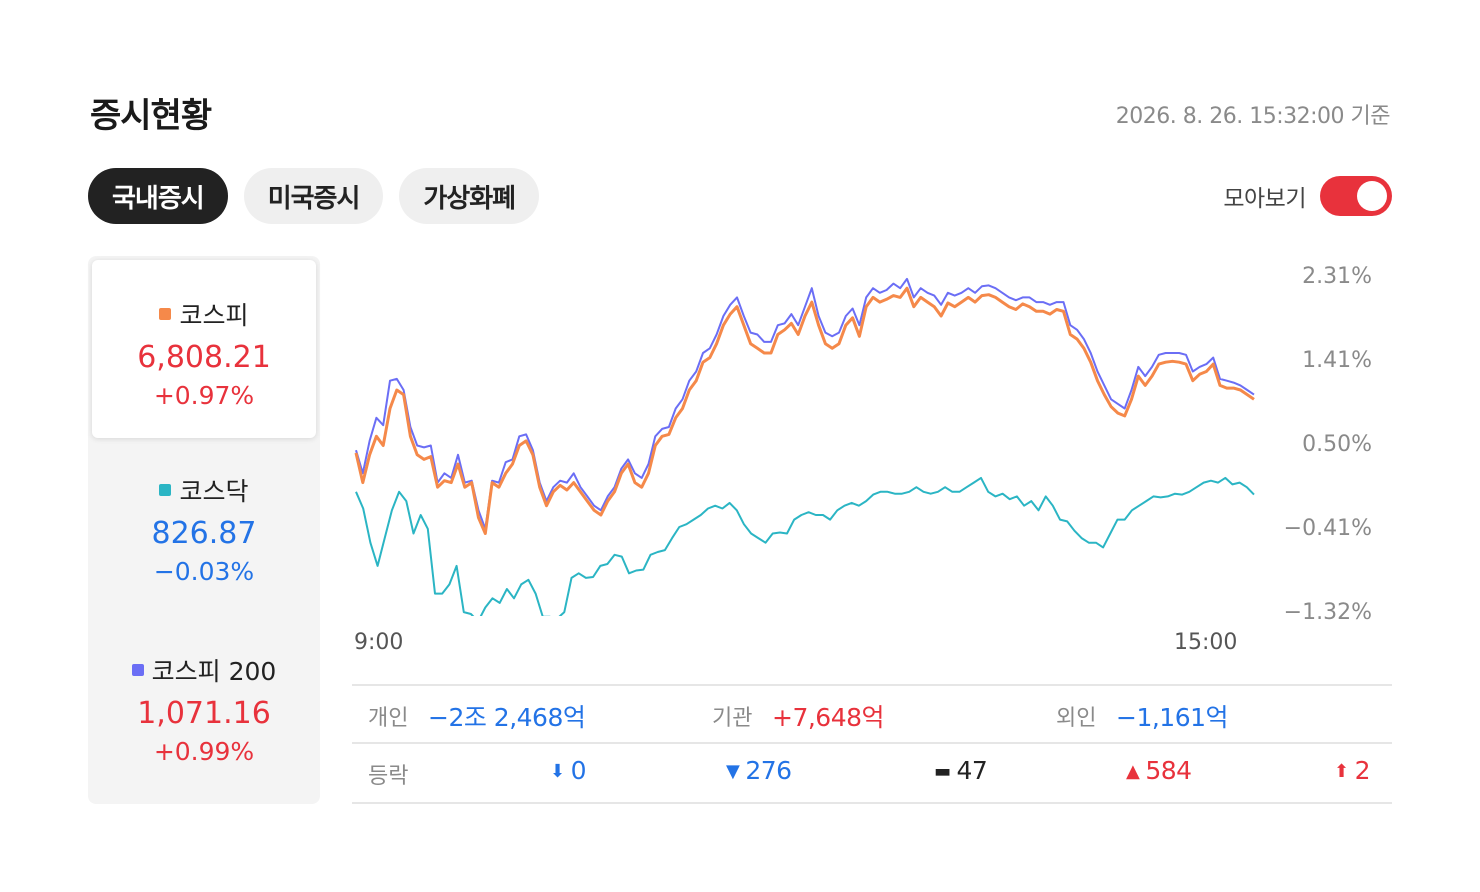 Image resolution: width=1480 pixels, height=892 pixels. I want to click on kosdaq-legend-icon, so click(165, 490).